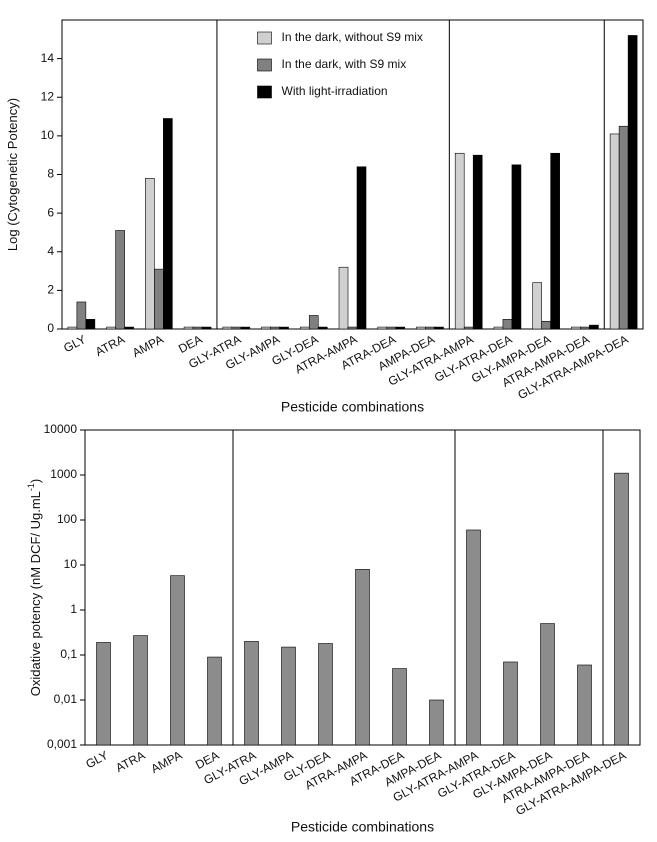 The image size is (657, 842). What do you see at coordinates (63, 474) in the screenshot?
I see `y-tick-label: 1000` at bounding box center [63, 474].